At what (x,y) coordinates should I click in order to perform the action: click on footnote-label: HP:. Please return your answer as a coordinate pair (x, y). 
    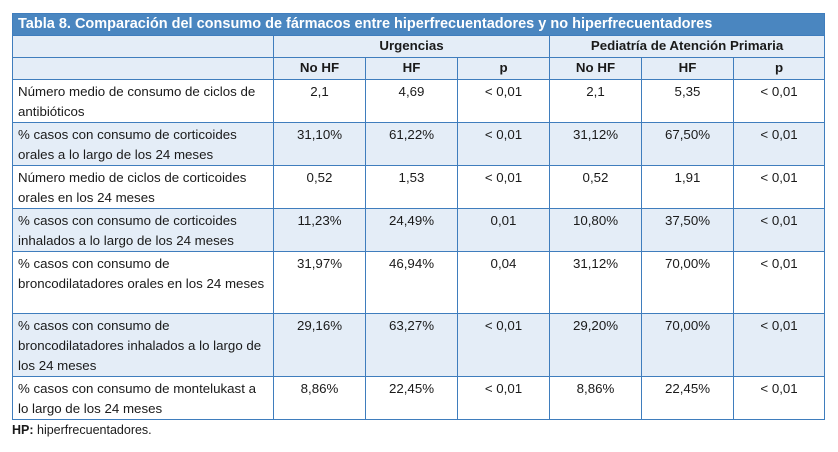
    Looking at the image, I should click on (23, 430).